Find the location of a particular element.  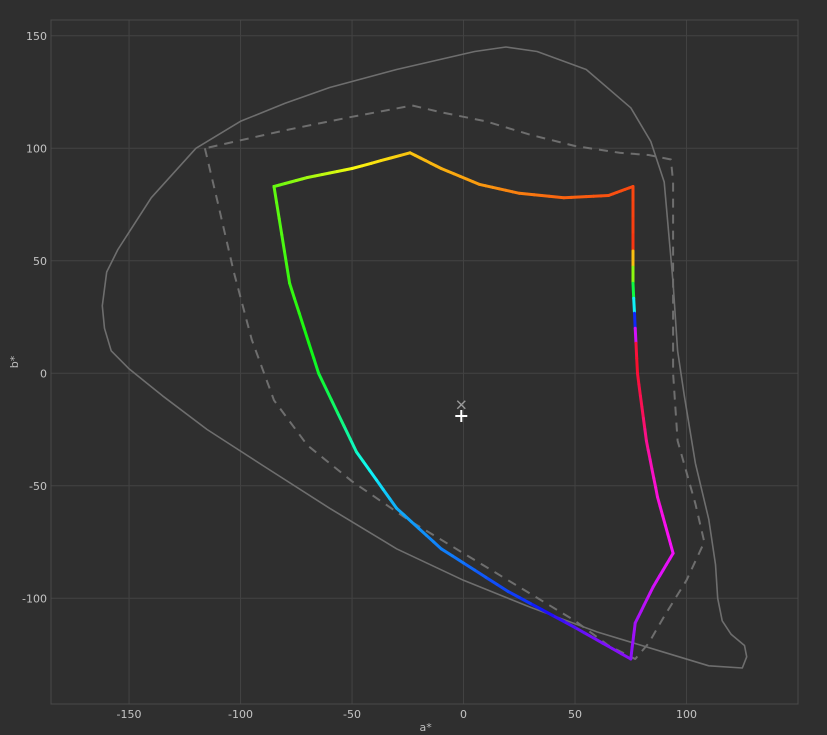

x-tick-label: -100 is located at coordinates (240, 714).